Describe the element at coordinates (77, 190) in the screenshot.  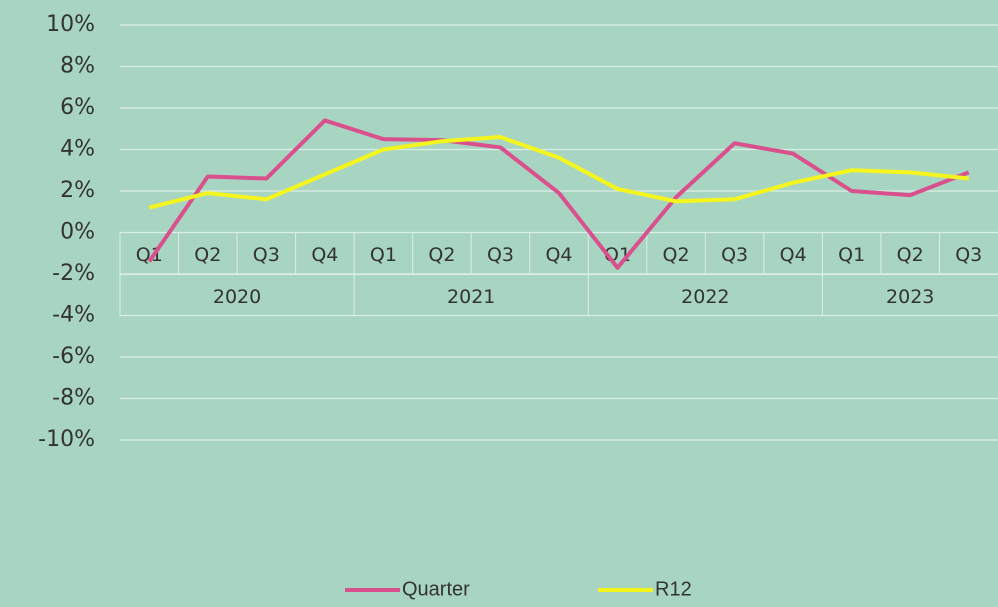
I see `y-tick-label: 2%` at that location.